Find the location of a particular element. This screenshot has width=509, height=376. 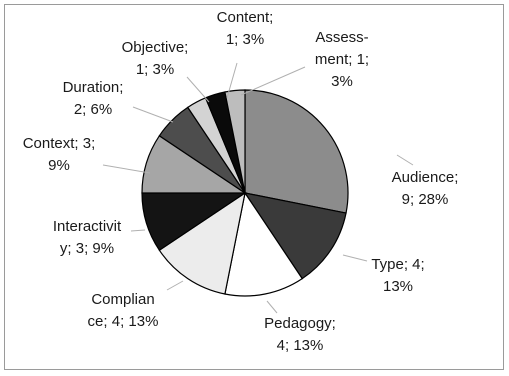

leader-line-pedagogy is located at coordinates (272, 307).